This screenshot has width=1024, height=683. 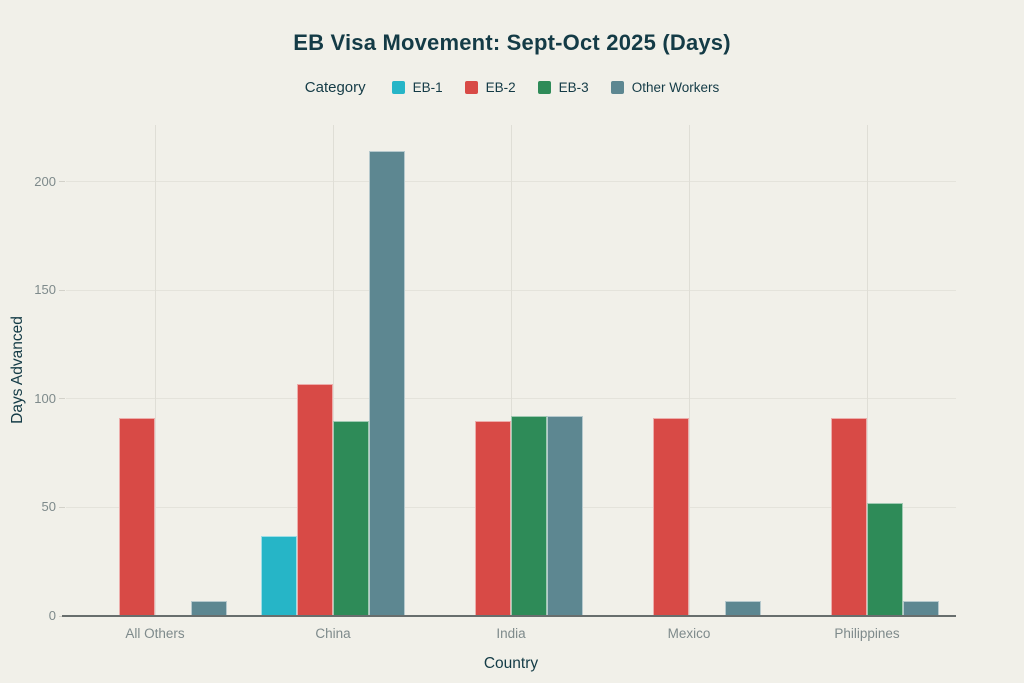 I want to click on bar-other-workers-china, so click(x=387, y=383).